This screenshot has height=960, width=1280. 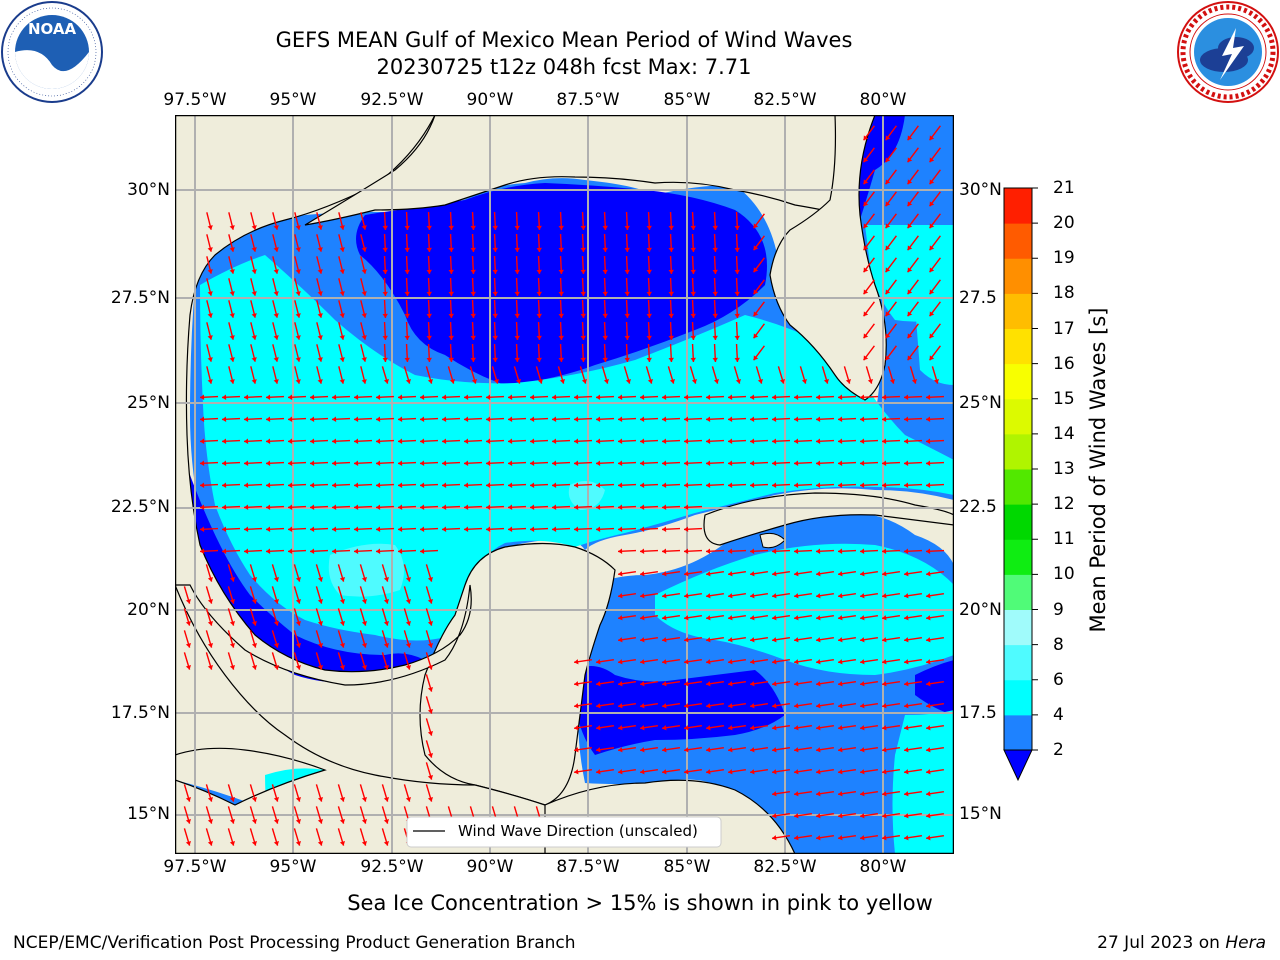 I want to click on lat-label-right: 15°N, so click(x=980, y=814).